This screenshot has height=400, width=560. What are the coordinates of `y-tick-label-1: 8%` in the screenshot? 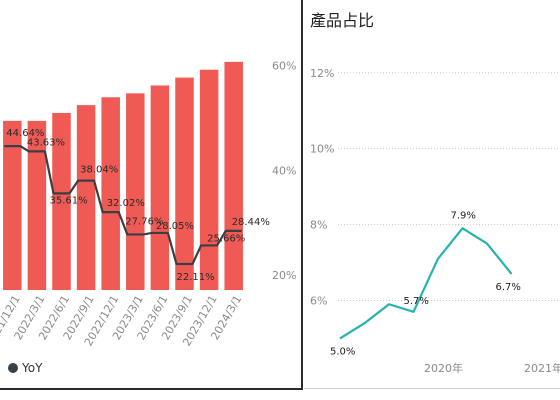 It's located at (318, 225).